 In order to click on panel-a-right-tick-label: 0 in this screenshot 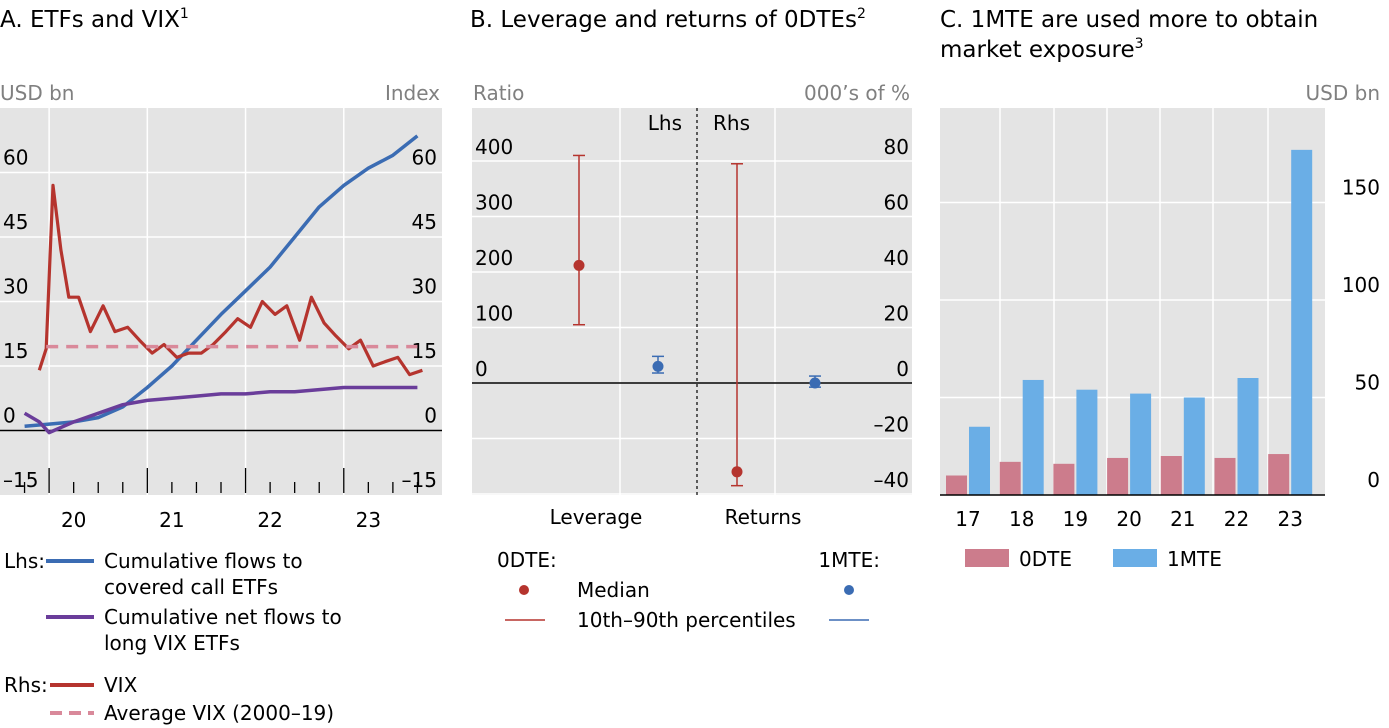, I will do `click(430, 416)`.